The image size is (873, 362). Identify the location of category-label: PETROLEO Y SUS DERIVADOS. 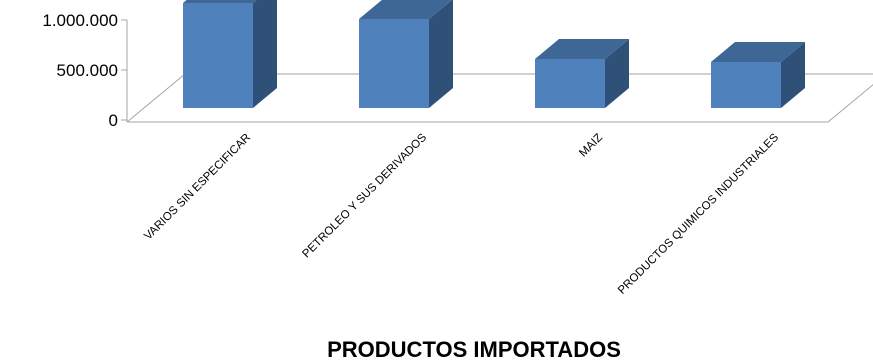
(364, 195).